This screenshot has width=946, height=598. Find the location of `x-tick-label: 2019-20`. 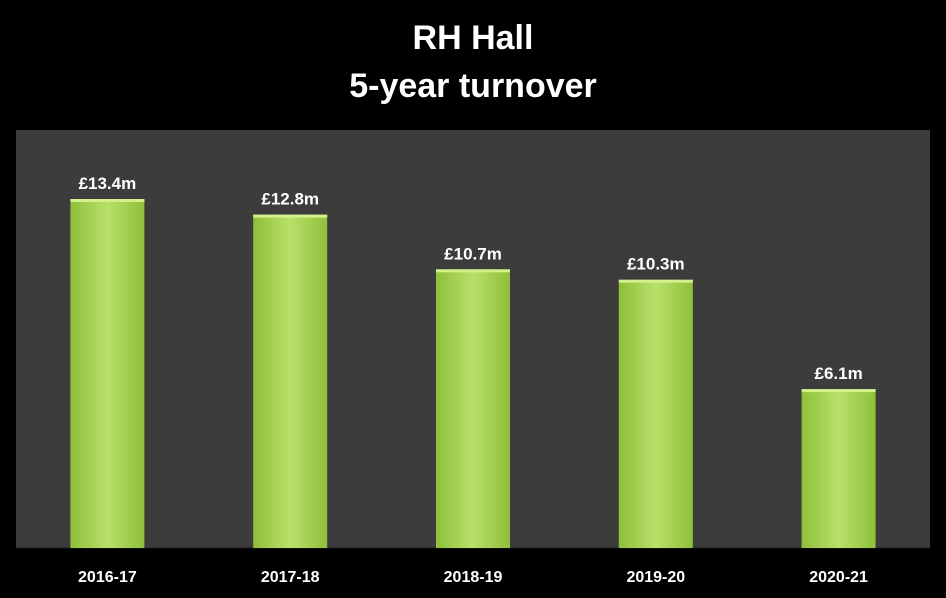

x-tick-label: 2019-20 is located at coordinates (655, 577).